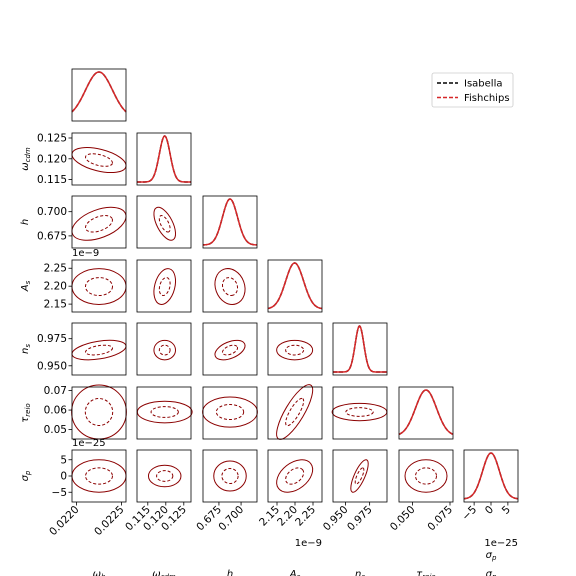 The image size is (576, 576). What do you see at coordinates (403, 519) in the screenshot?
I see `xtick-label-tau_reio-0: 0.050` at bounding box center [403, 519].